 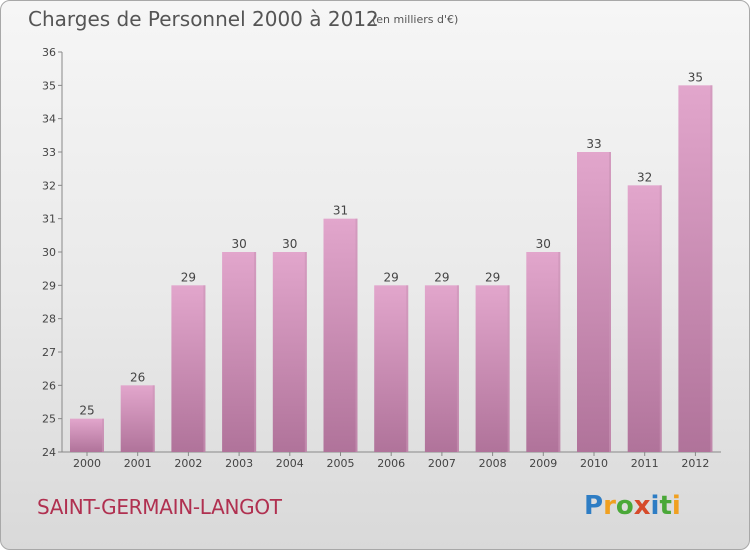 I want to click on y-tick-label: 24, so click(x=49, y=452).